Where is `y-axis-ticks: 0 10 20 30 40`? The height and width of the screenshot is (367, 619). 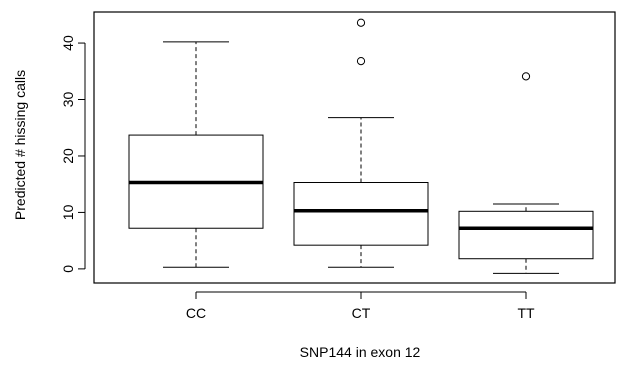 y-axis-ticks: 0 10 20 30 40 is located at coordinates (72, 154).